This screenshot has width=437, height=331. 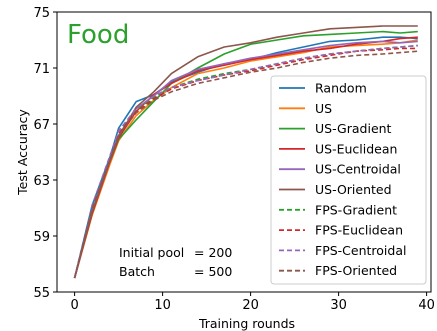 I want to click on x-tick-label: 40, so click(x=426, y=305).